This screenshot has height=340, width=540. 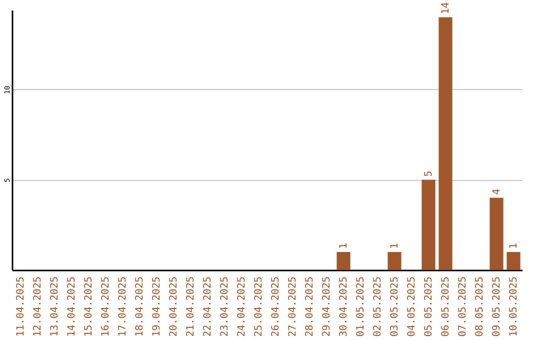 I want to click on x-tick-label: 12.04.2025, so click(x=38, y=306).